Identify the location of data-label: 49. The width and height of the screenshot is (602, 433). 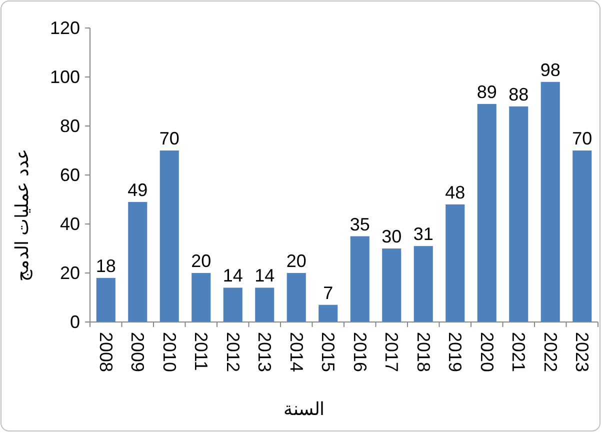
(138, 190).